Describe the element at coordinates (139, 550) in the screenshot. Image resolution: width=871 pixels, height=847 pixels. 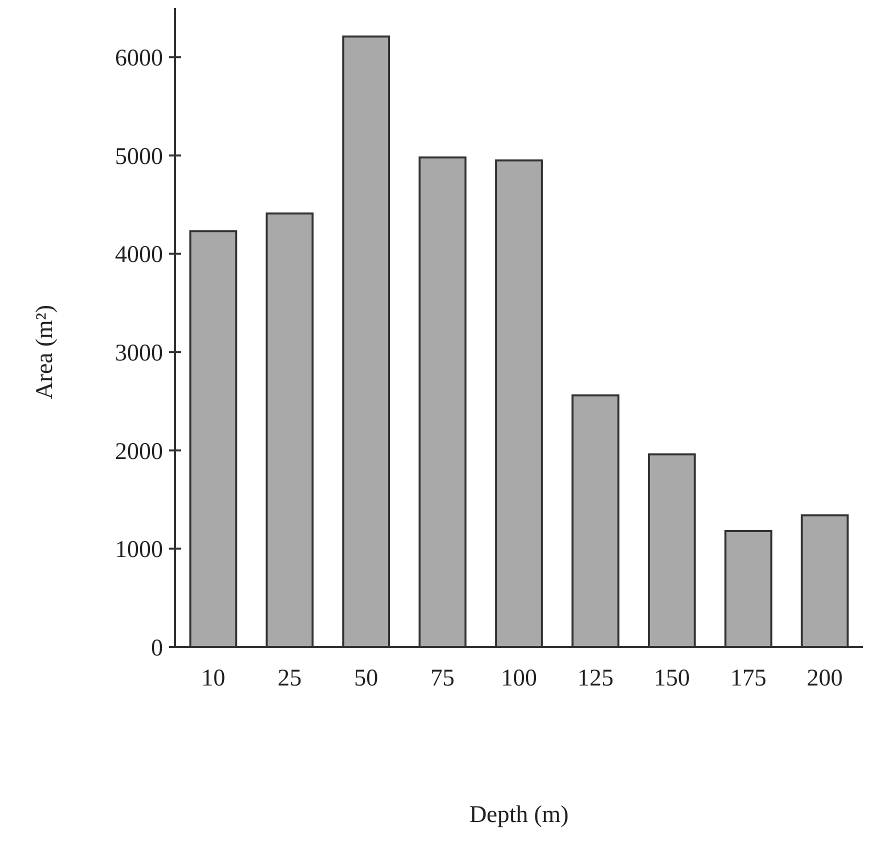
I see `y-tick-label: 1000` at that location.